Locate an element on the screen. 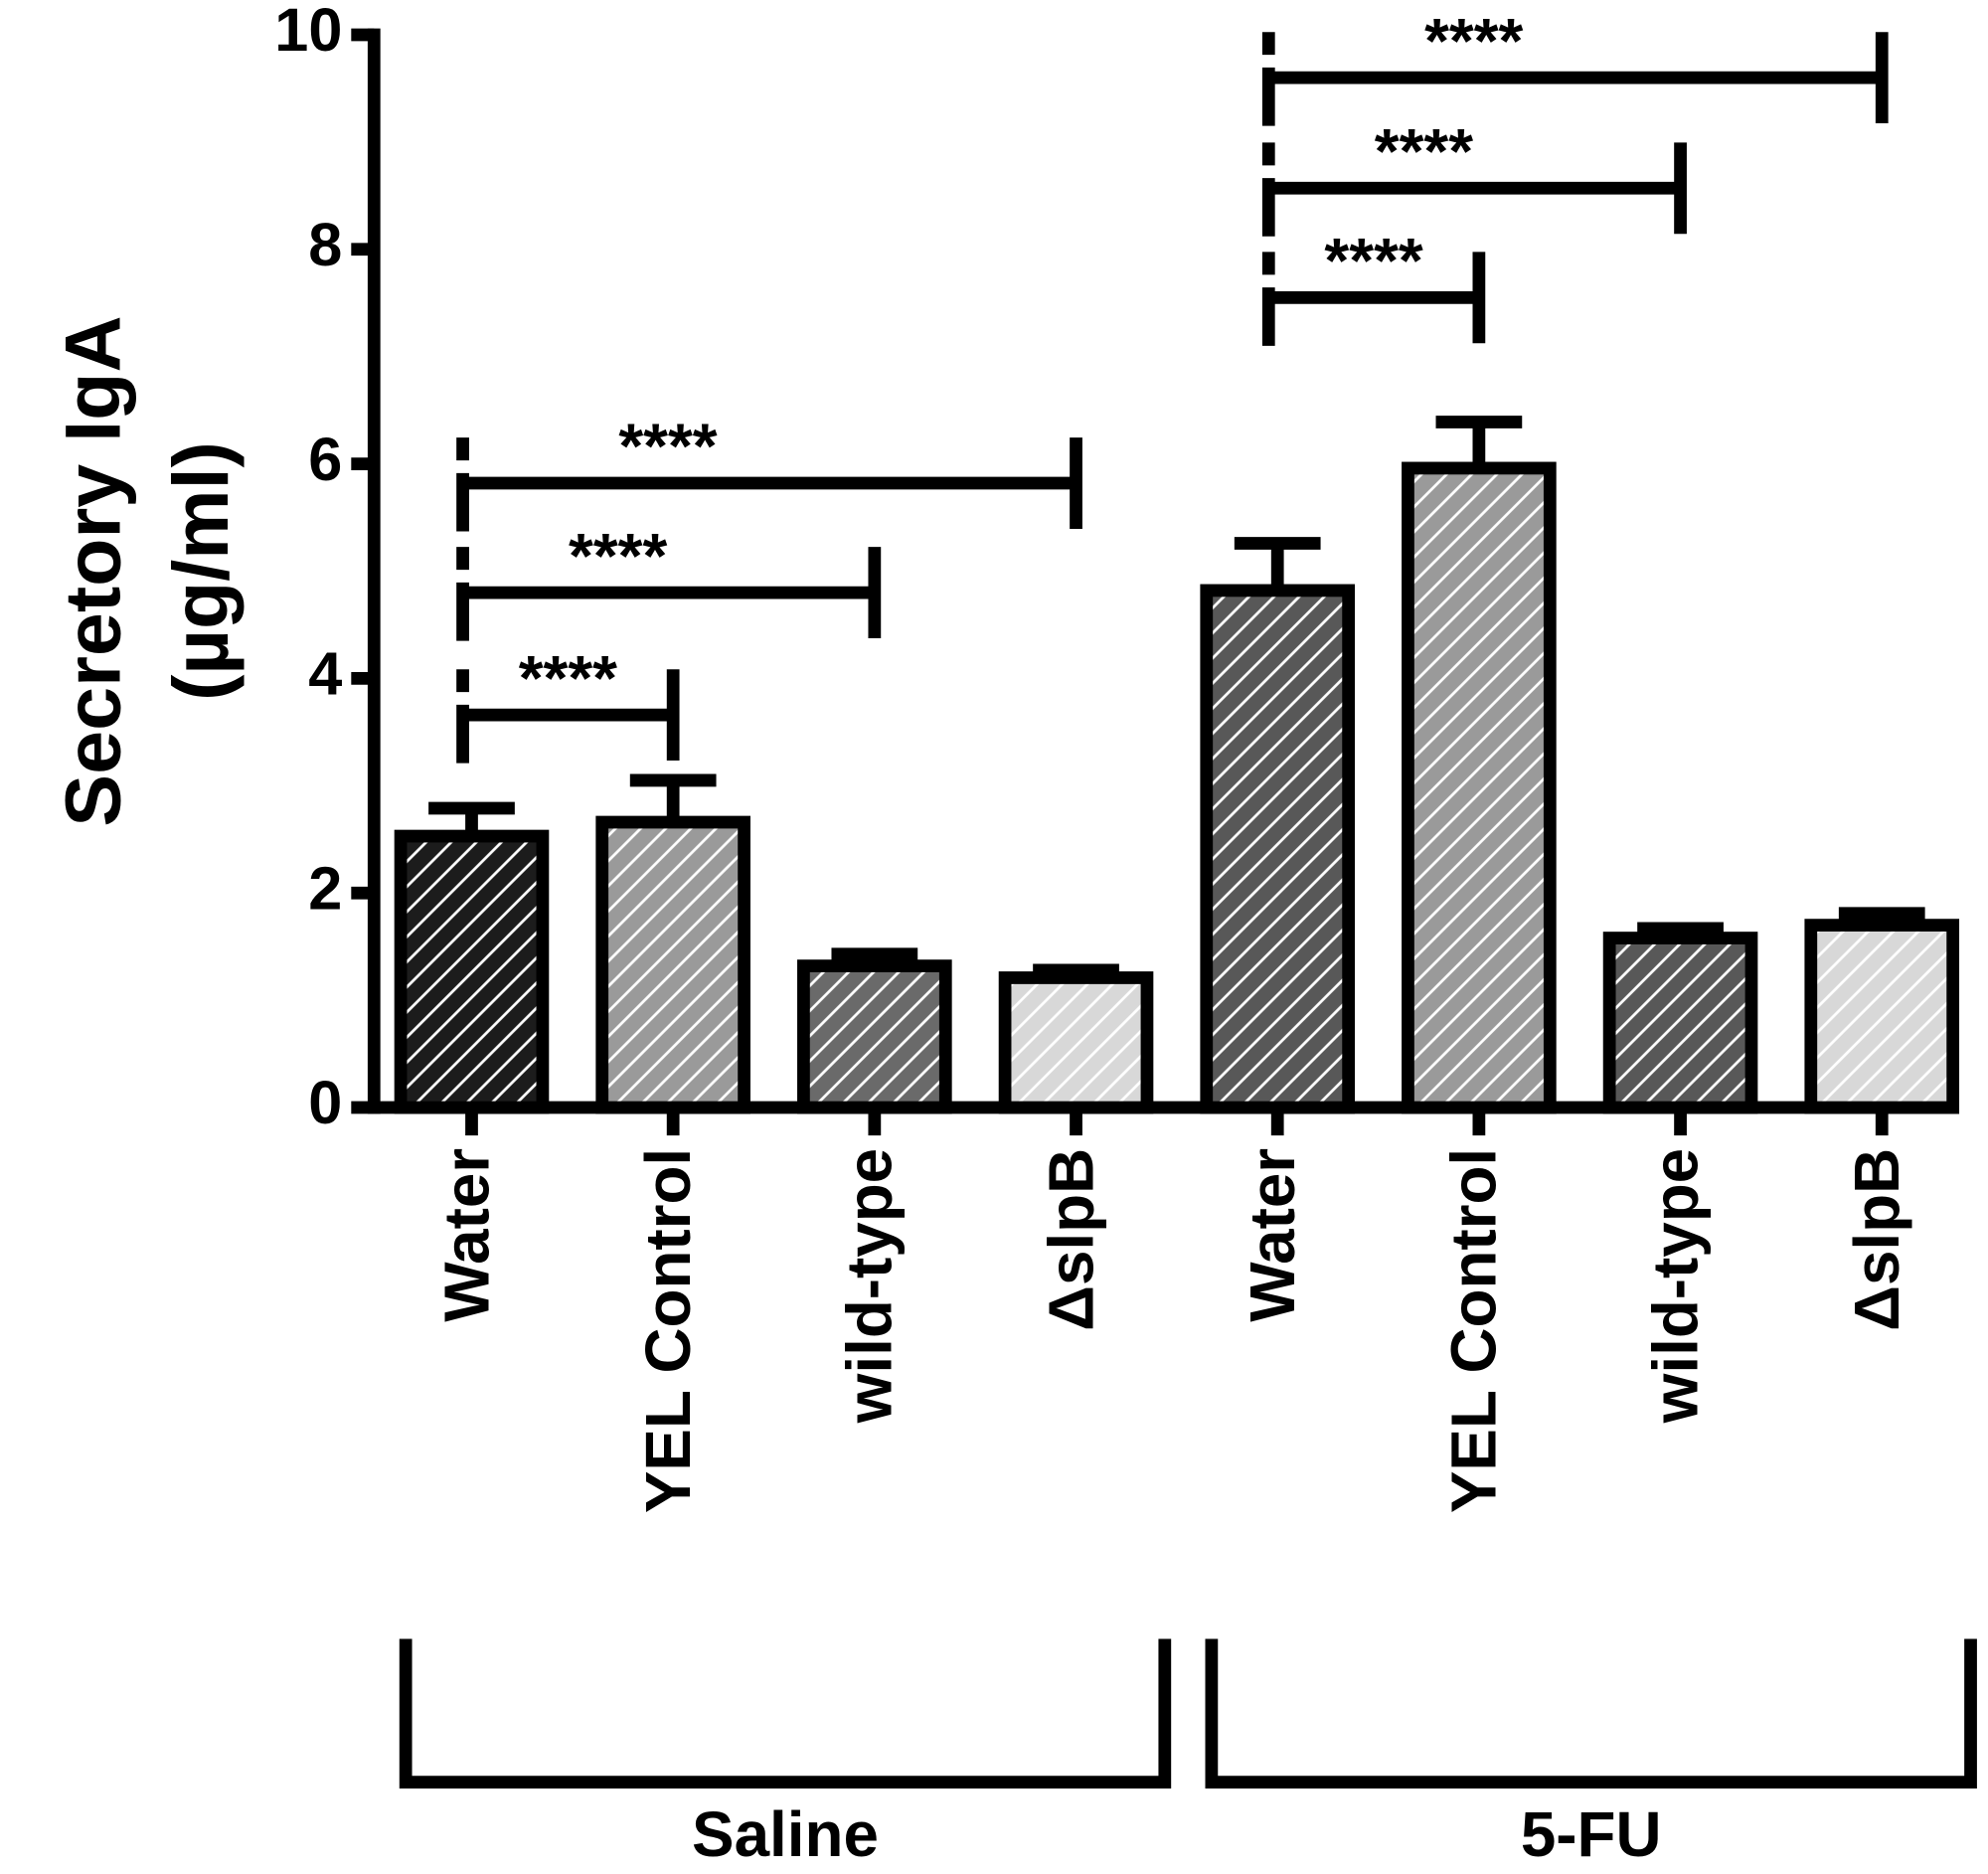 This screenshot has height=1874, width=1988. y-tick-label: 6 is located at coordinates (325, 459).